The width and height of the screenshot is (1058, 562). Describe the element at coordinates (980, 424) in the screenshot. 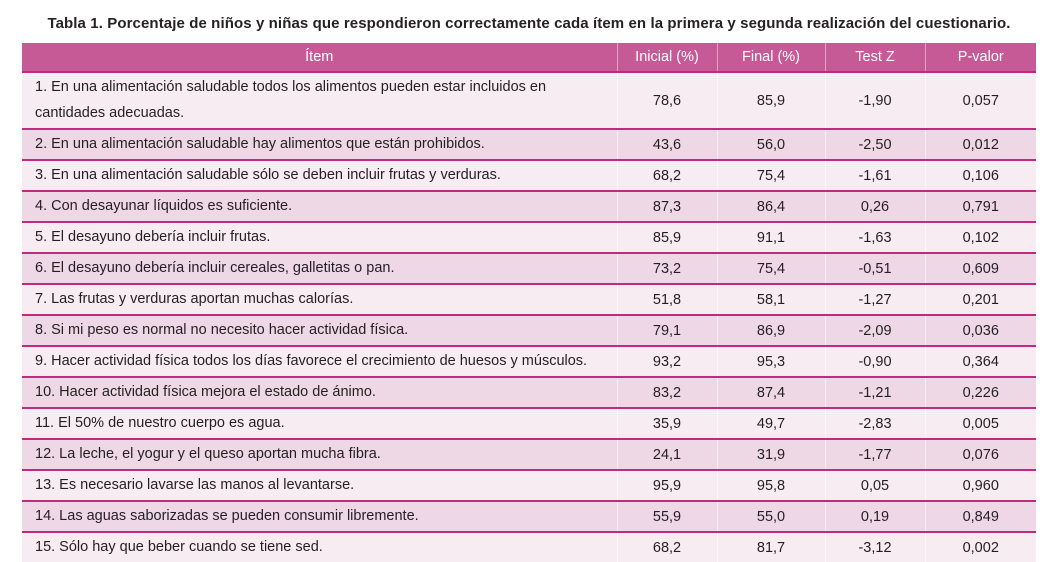

I see `pvalor-value-cell: 0,005` at that location.